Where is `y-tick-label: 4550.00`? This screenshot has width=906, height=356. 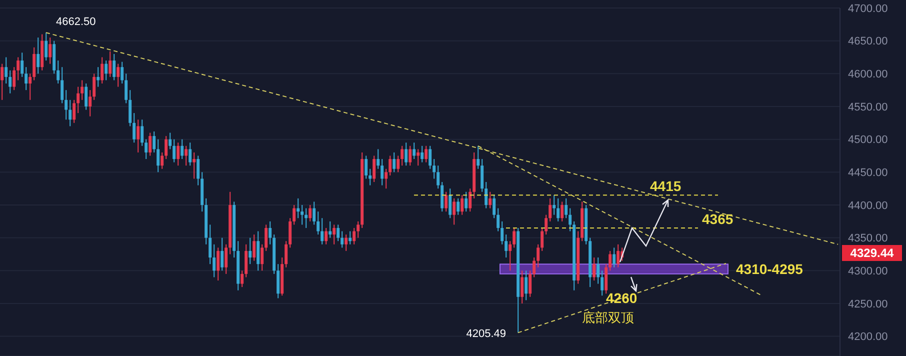 y-tick-label: 4550.00 is located at coordinates (868, 107).